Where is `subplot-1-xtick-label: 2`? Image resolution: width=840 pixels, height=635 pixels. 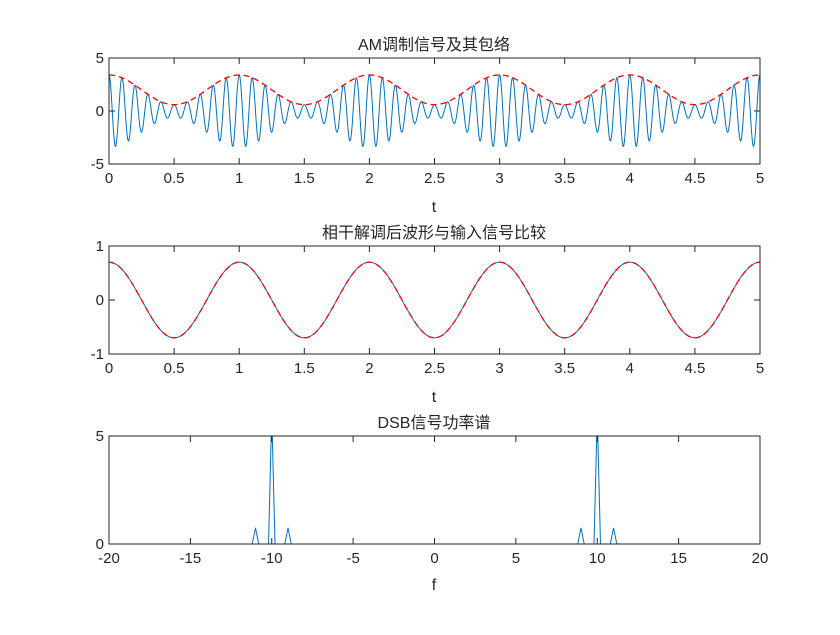 subplot-1-xtick-label: 2 is located at coordinates (369, 178).